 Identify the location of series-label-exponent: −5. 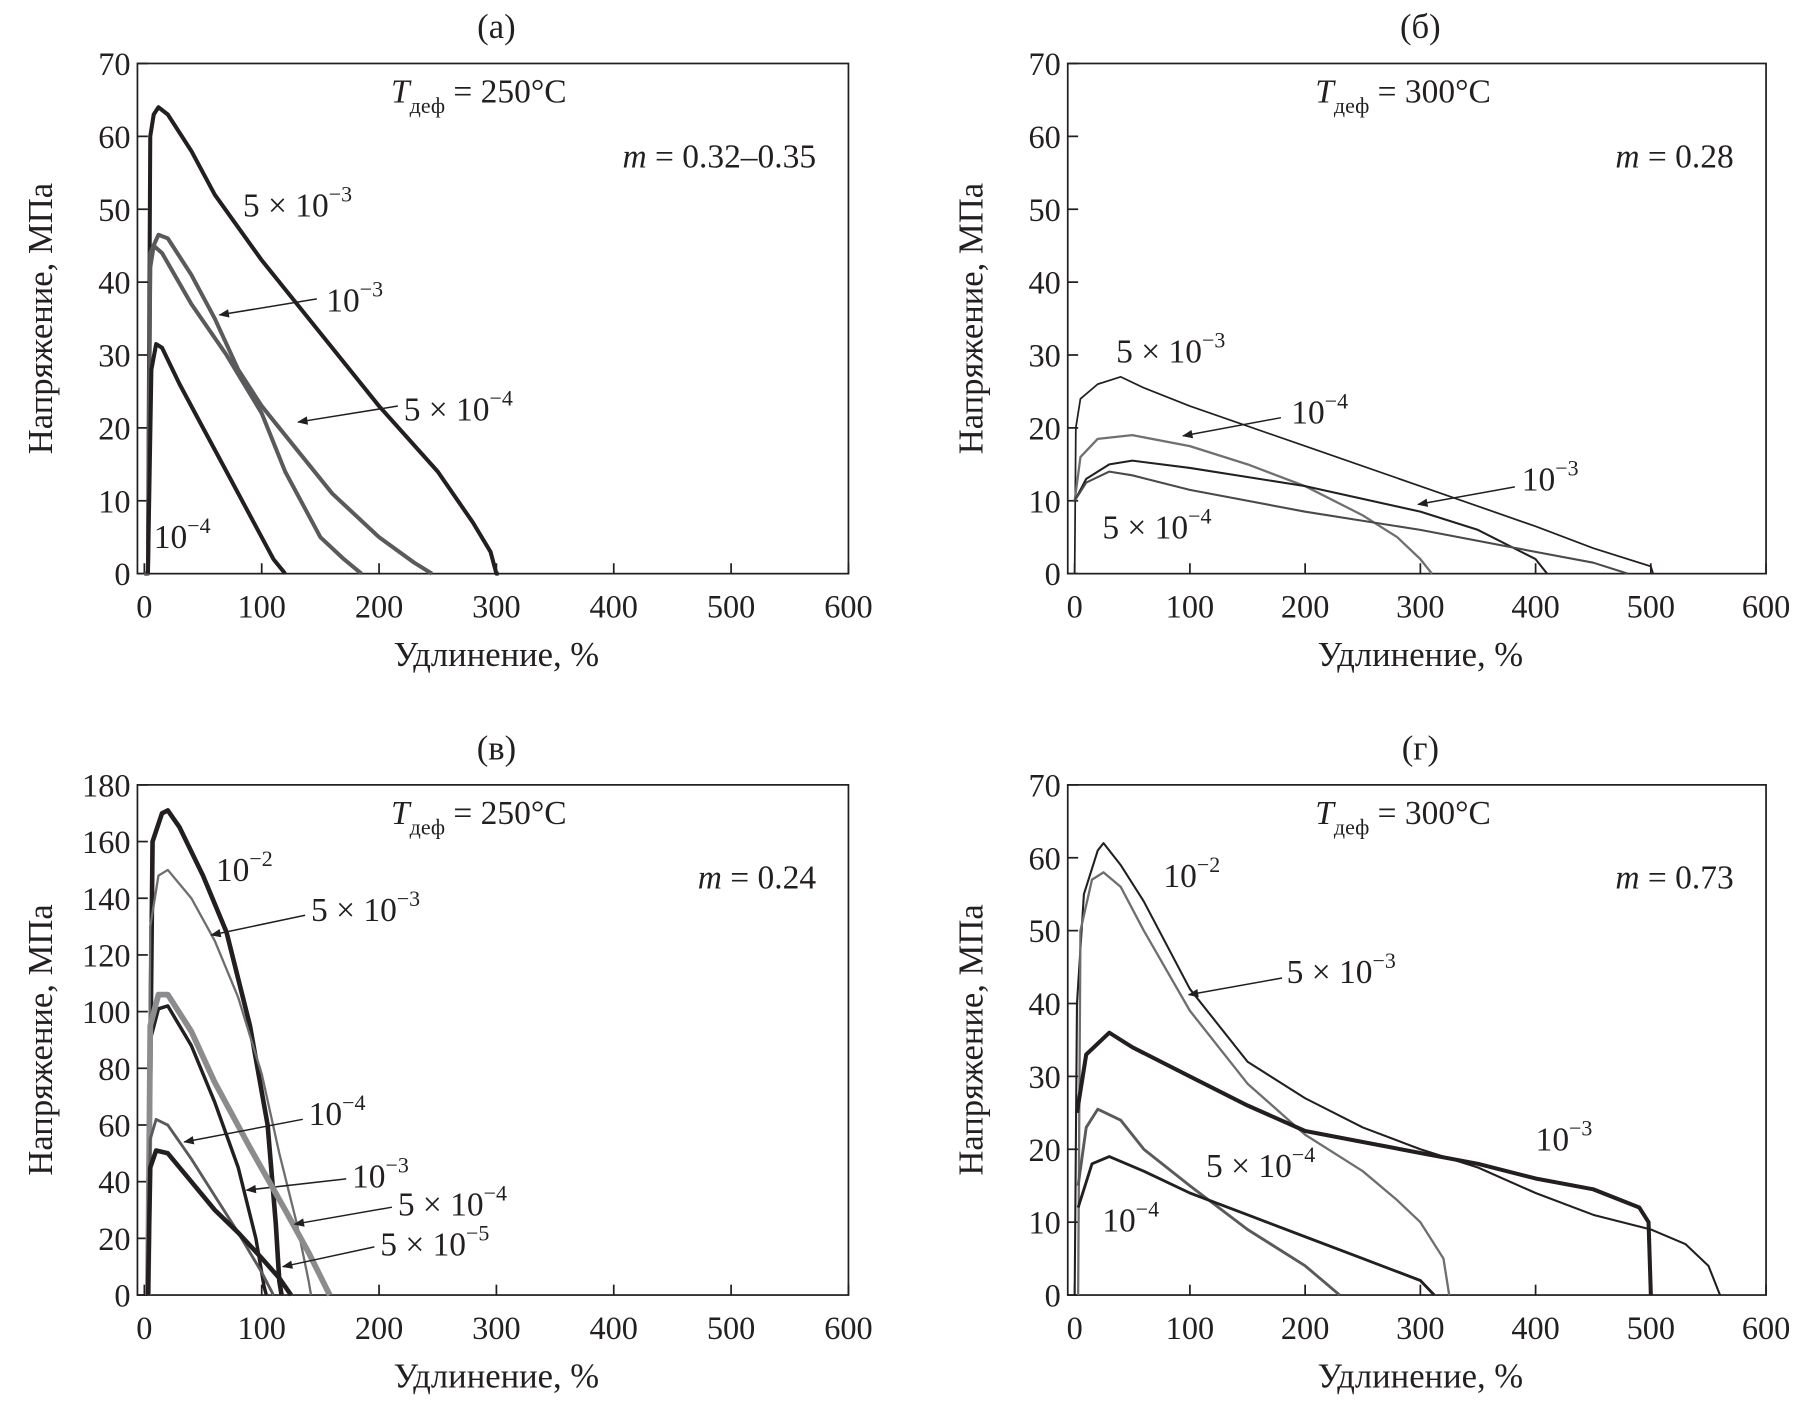
(477, 1232).